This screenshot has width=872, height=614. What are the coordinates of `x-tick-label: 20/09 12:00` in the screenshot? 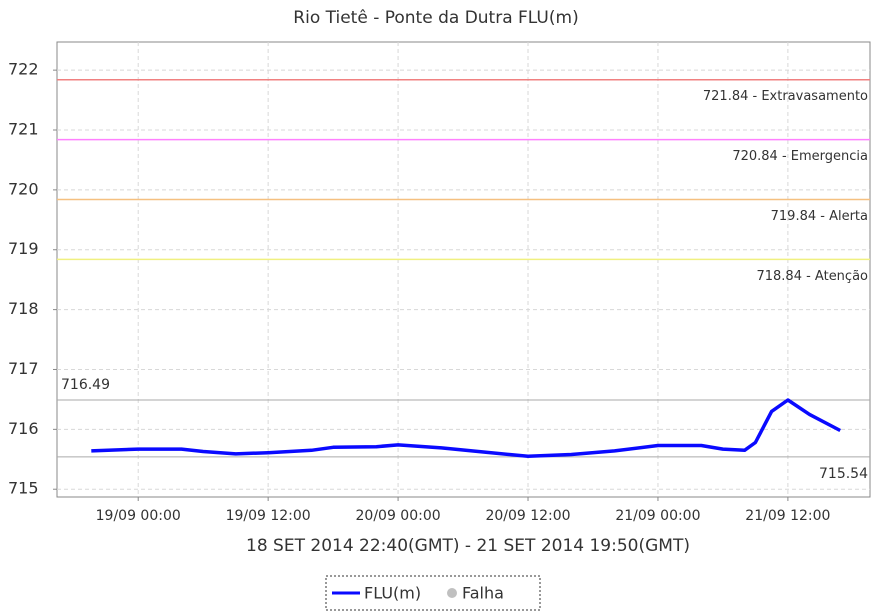 It's located at (527, 516).